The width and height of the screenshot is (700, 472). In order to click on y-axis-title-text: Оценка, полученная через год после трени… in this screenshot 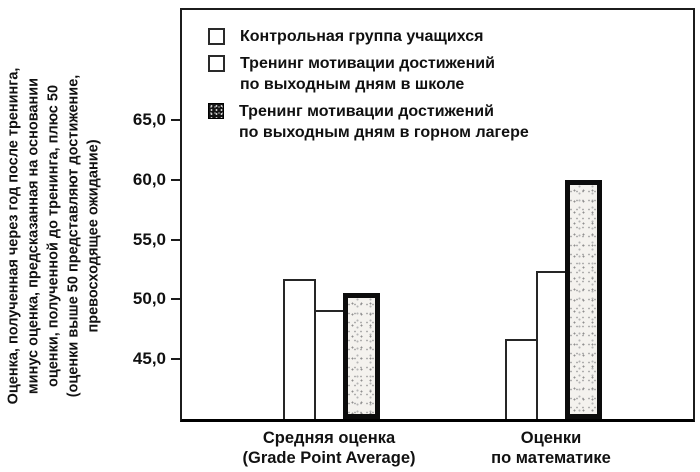, I will do `click(53, 236)`.